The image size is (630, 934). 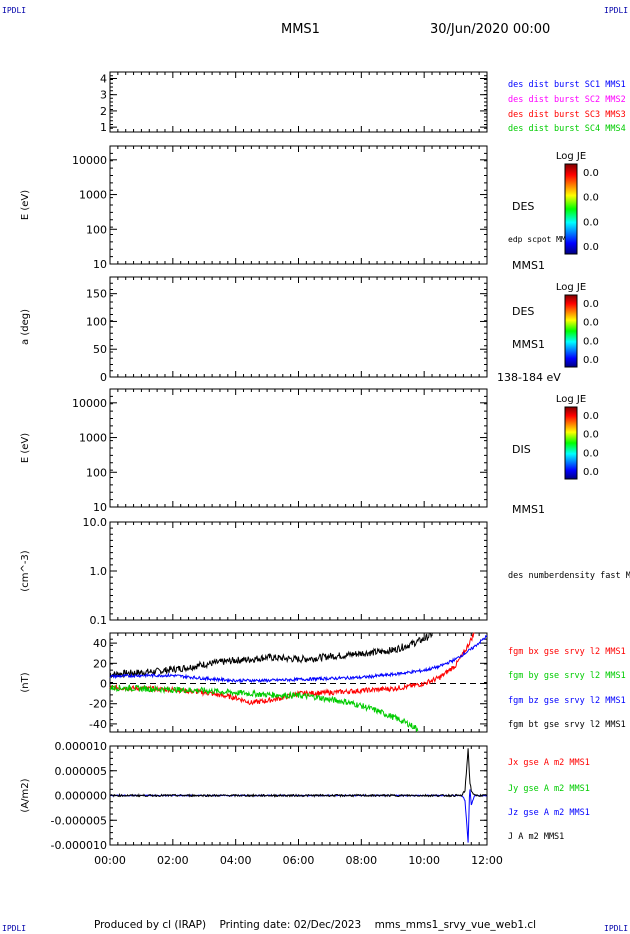 I want to click on des-pitch-angle-y-tick-label: 150, so click(x=96, y=294).